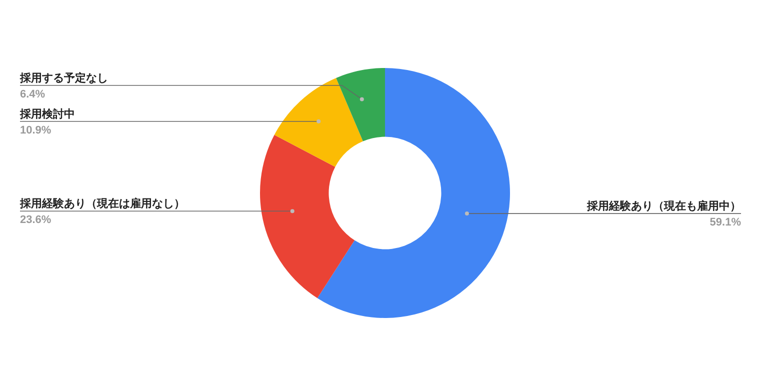  Describe the element at coordinates (36, 130) in the screenshot. I see `data-label: 10.9%` at that location.